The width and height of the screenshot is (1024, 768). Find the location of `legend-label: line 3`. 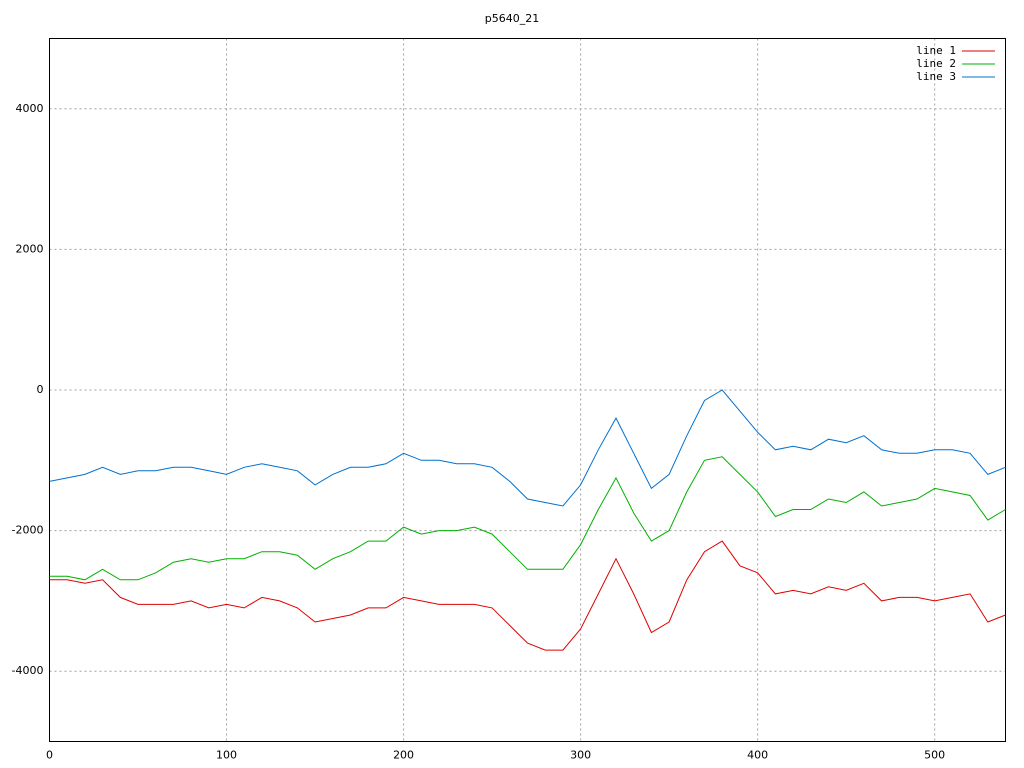

legend-label: line 3 is located at coordinates (936, 76).